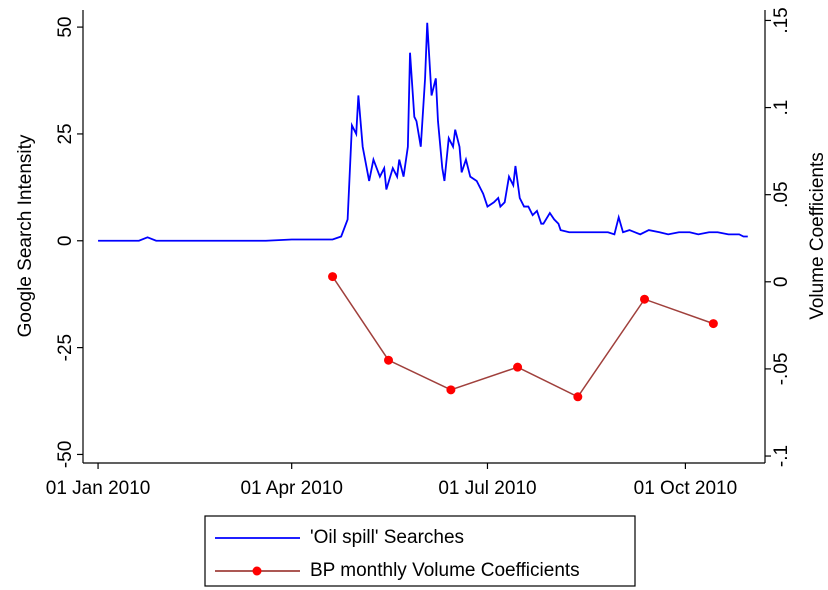 The image size is (828, 590). I want to click on y2-axis-title: Volume Coefficients, so click(817, 236).